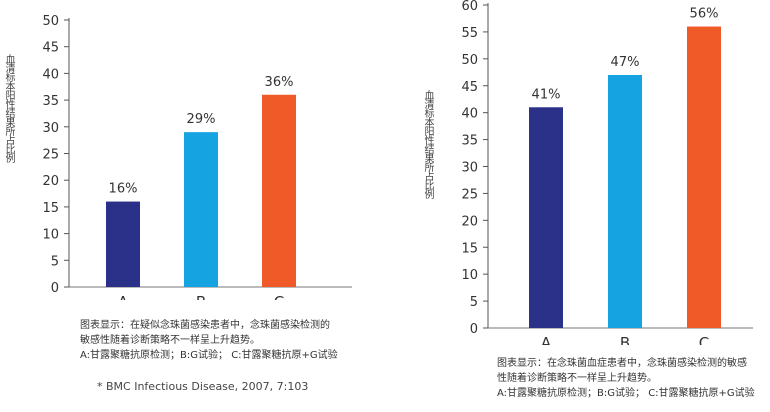 Image resolution: width=770 pixels, height=412 pixels. What do you see at coordinates (209, 355) in the screenshot?
I see `chart-1-caption-line-3: A:甘露聚糖抗原检测；B:G试验； C:甘露聚糖抗原+G试验` at bounding box center [209, 355].